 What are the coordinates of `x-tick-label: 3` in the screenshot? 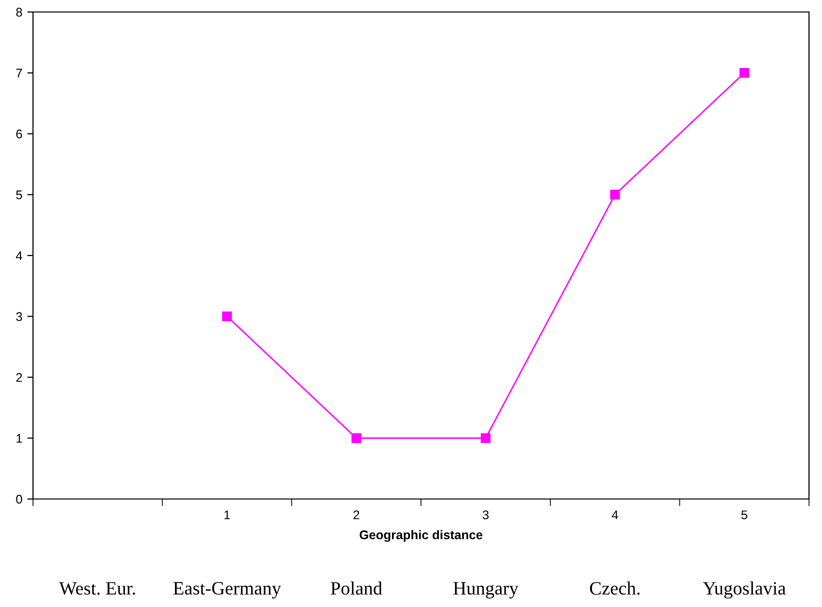 It's located at (485, 515).